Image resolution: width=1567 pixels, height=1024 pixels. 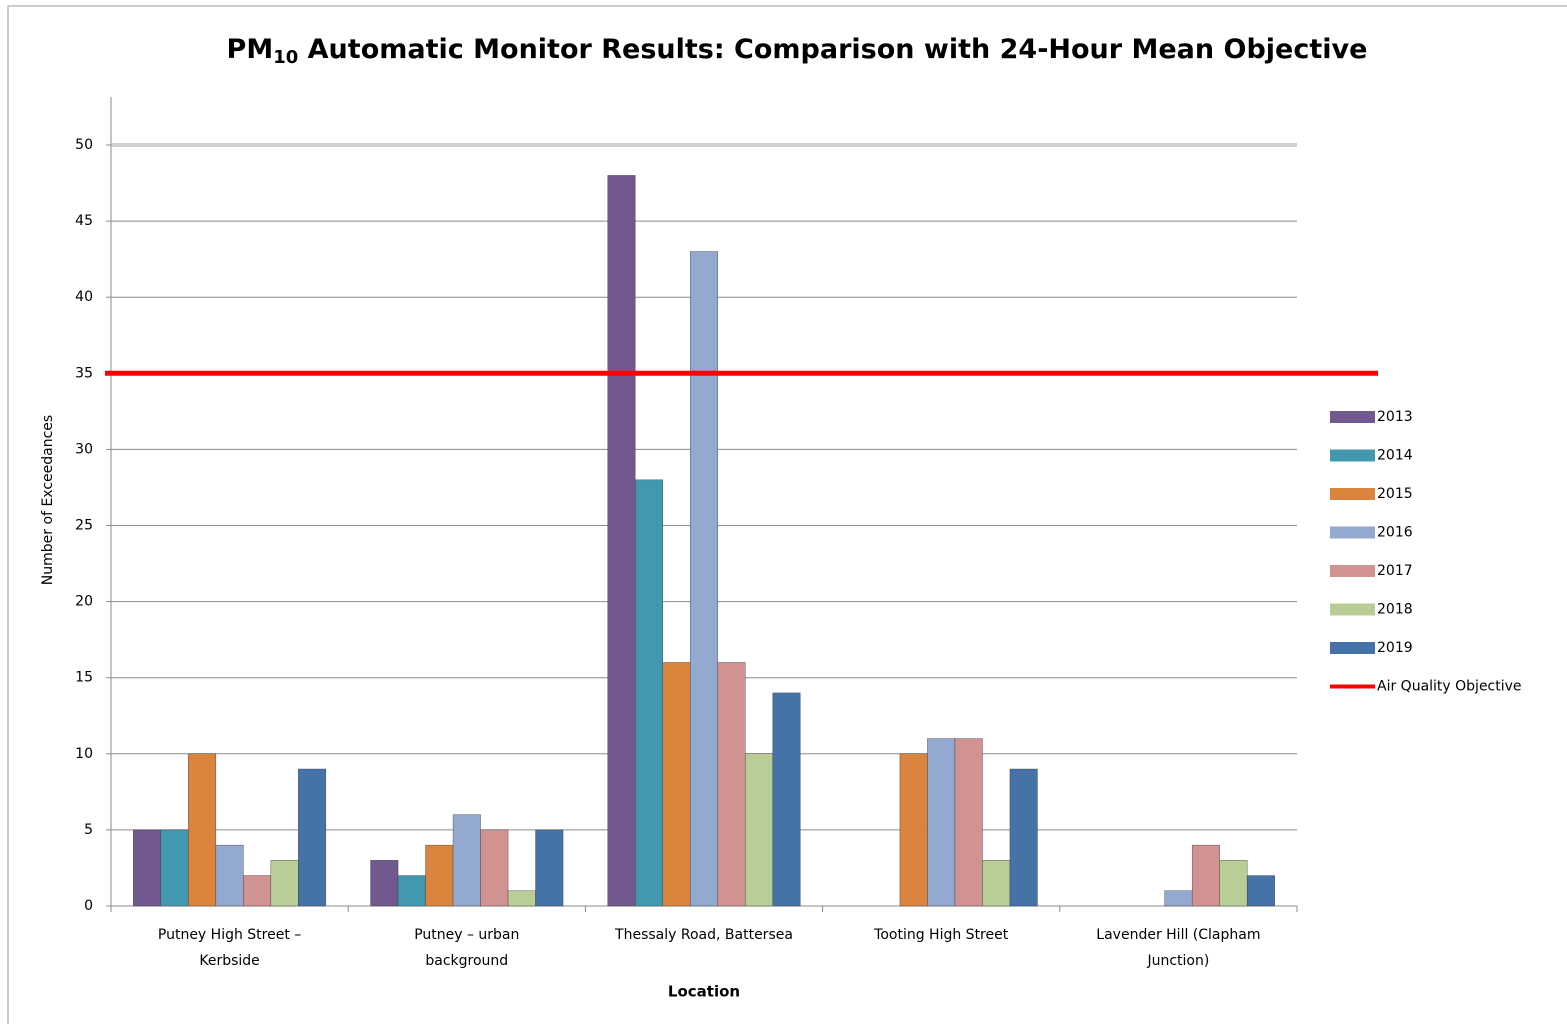 I want to click on x-tick-label: Putney – urban, so click(x=466, y=935).